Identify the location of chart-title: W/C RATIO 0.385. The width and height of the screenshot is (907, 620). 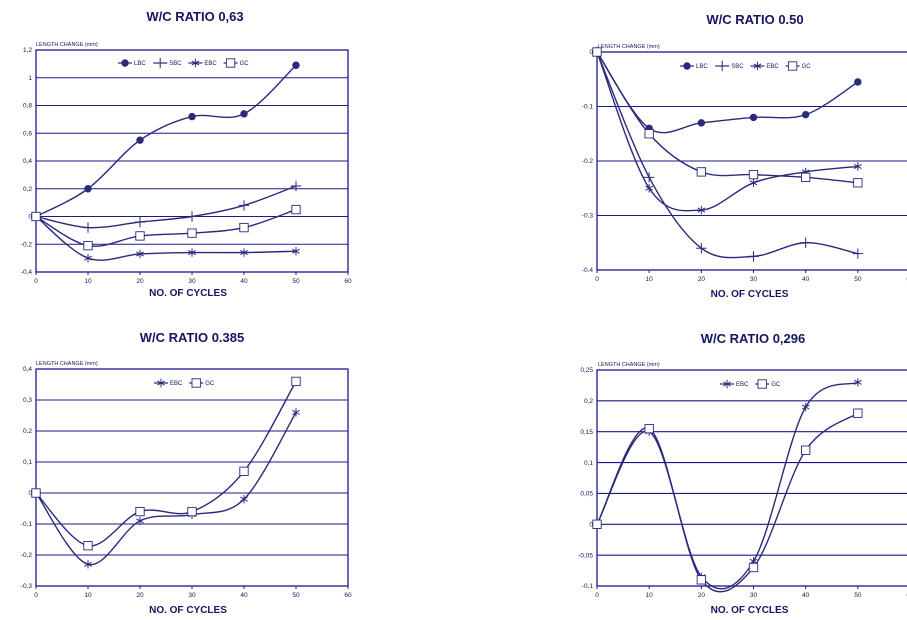
(192, 337).